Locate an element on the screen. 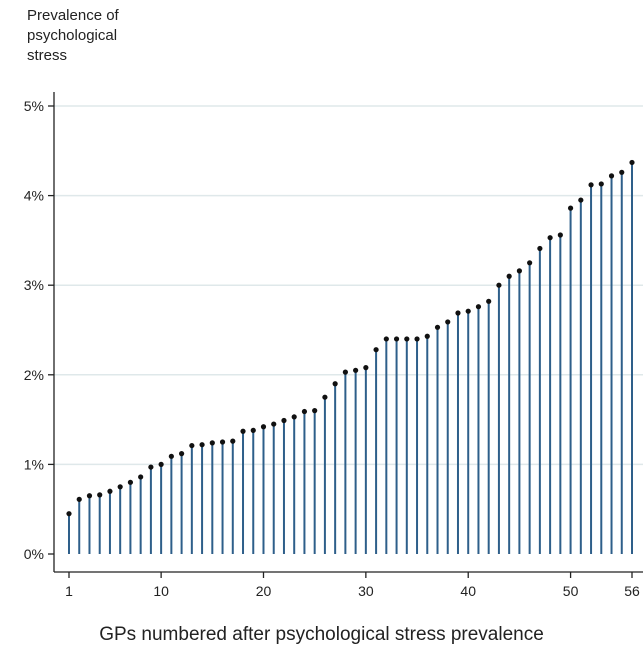  y-tick-label-3: 3% is located at coordinates (34, 285).